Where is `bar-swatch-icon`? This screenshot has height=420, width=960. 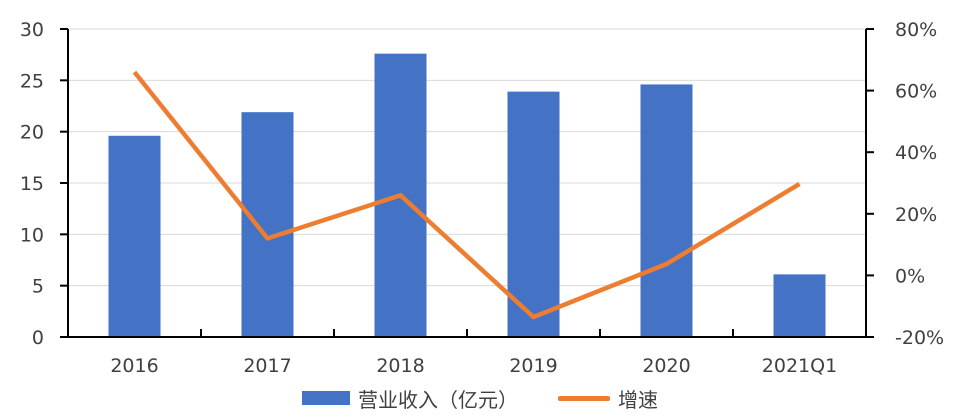 bar-swatch-icon is located at coordinates (326, 398).